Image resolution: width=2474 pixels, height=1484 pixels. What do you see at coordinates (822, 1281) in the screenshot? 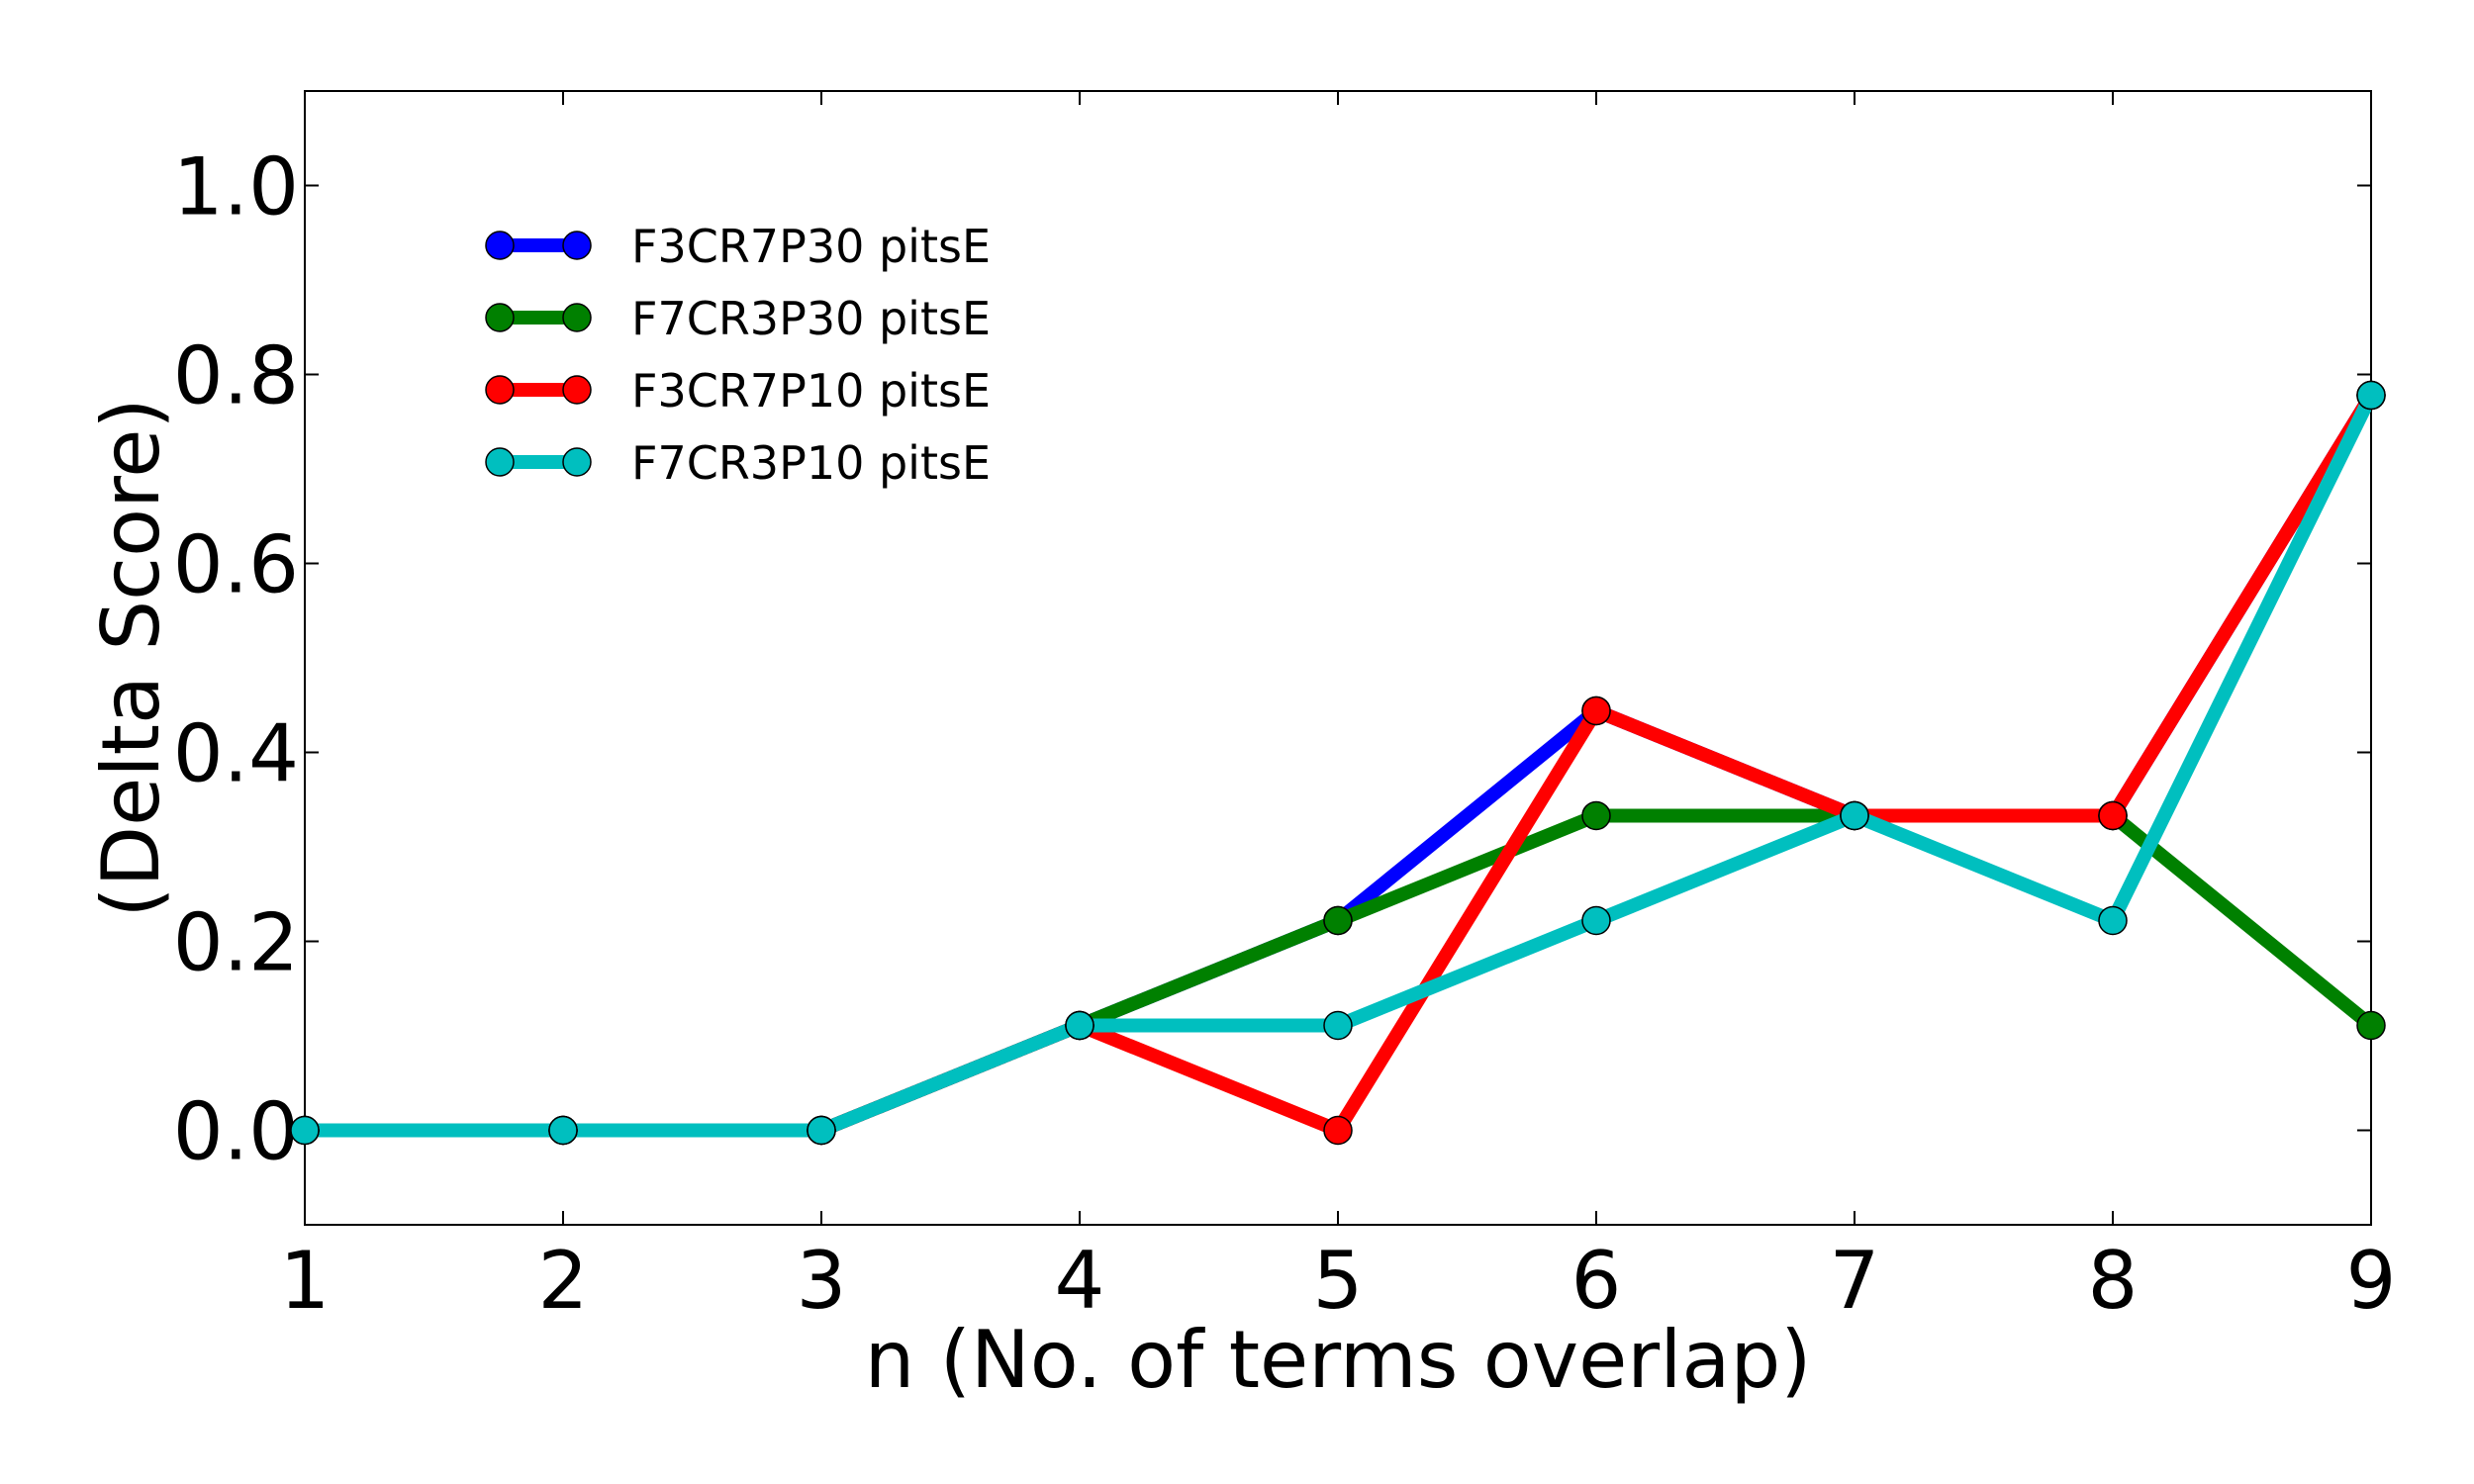
I see `x-tick-label: 3` at bounding box center [822, 1281].